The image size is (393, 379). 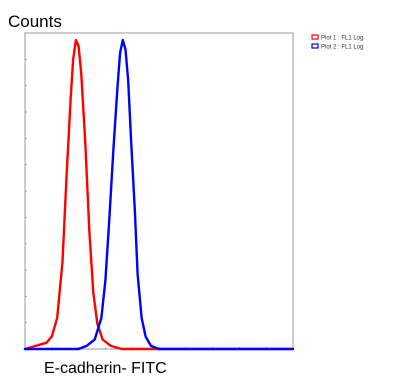 What do you see at coordinates (342, 39) in the screenshot?
I see `legend-label-1: Plot 1 : FL1 Log` at bounding box center [342, 39].